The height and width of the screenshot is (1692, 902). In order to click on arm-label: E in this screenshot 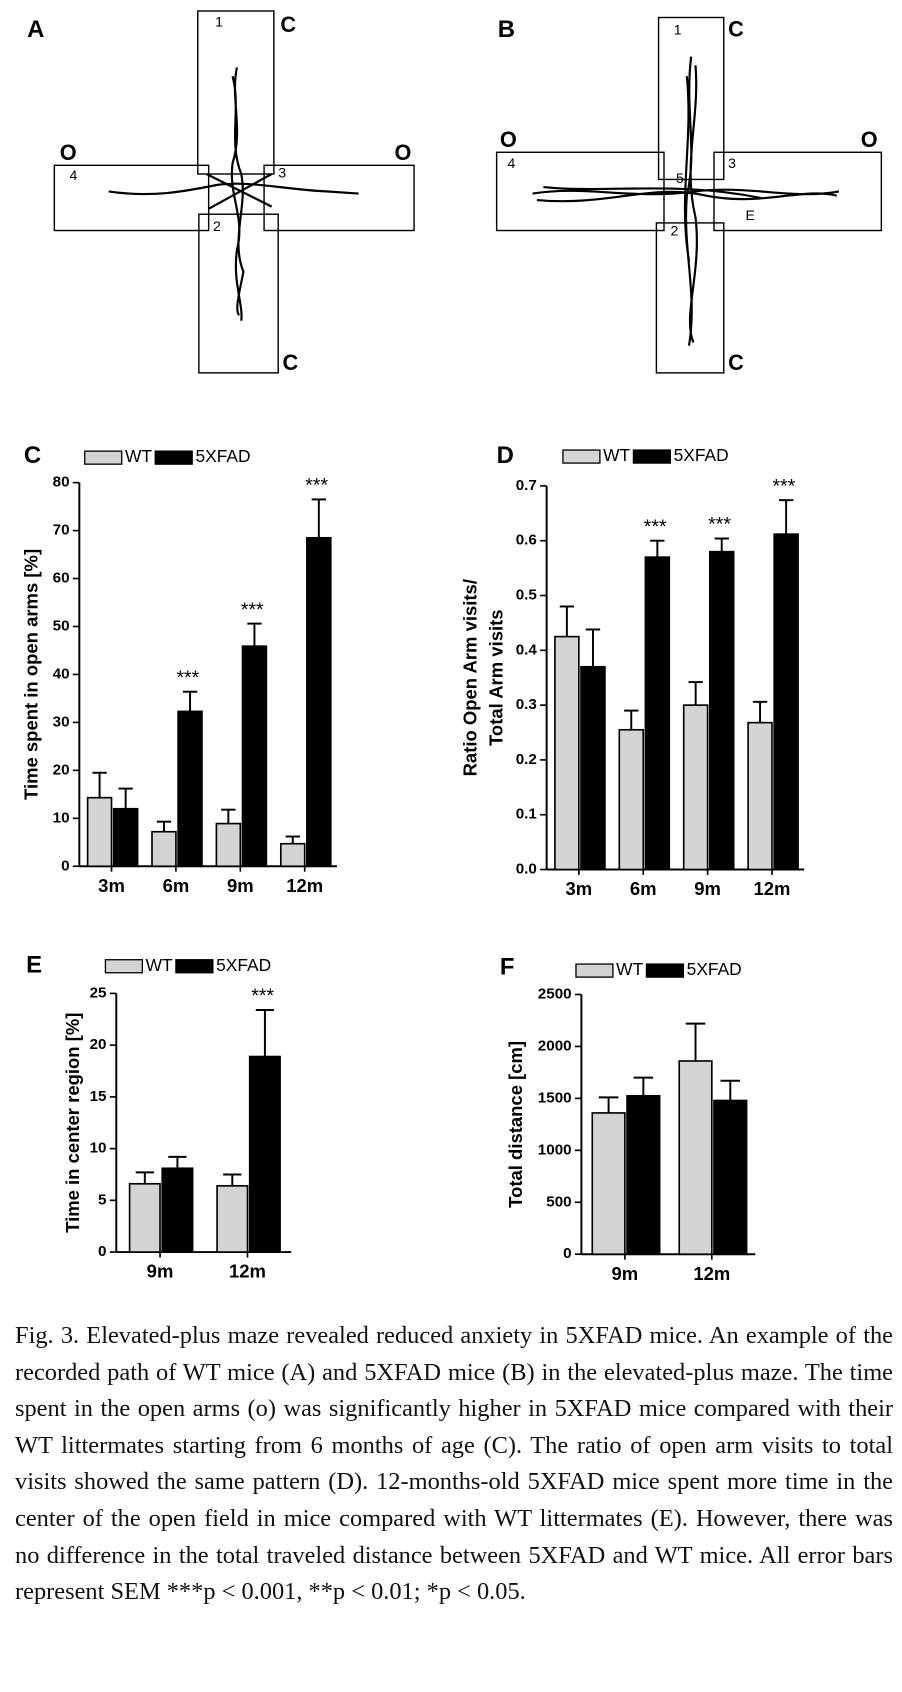, I will do `click(750, 215)`.